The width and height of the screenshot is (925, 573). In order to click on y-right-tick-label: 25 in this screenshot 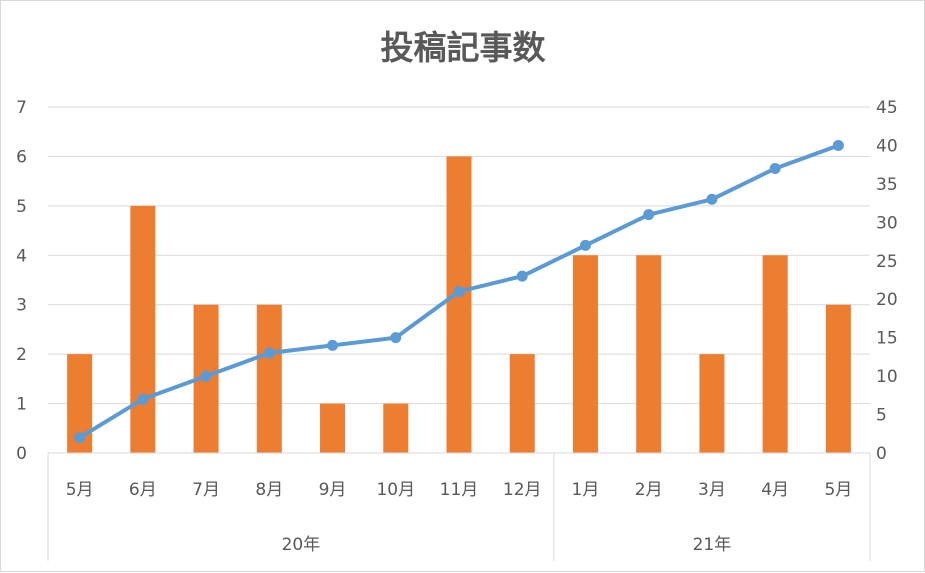, I will do `click(887, 262)`.